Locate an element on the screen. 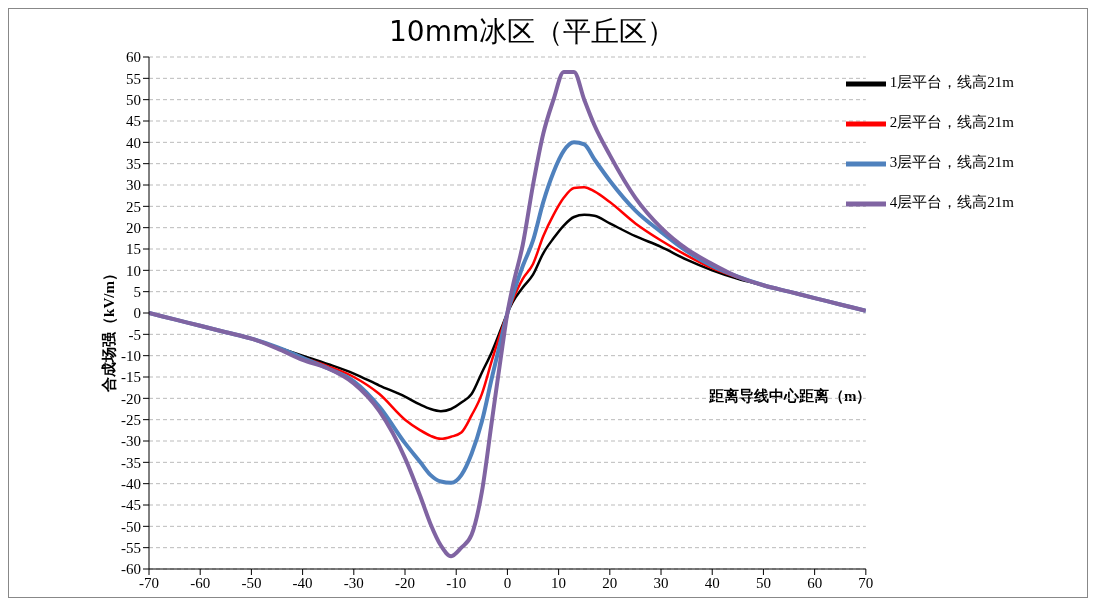 Image resolution: width=1099 pixels, height=605 pixels. x-tick-label: -10 is located at coordinates (456, 582).